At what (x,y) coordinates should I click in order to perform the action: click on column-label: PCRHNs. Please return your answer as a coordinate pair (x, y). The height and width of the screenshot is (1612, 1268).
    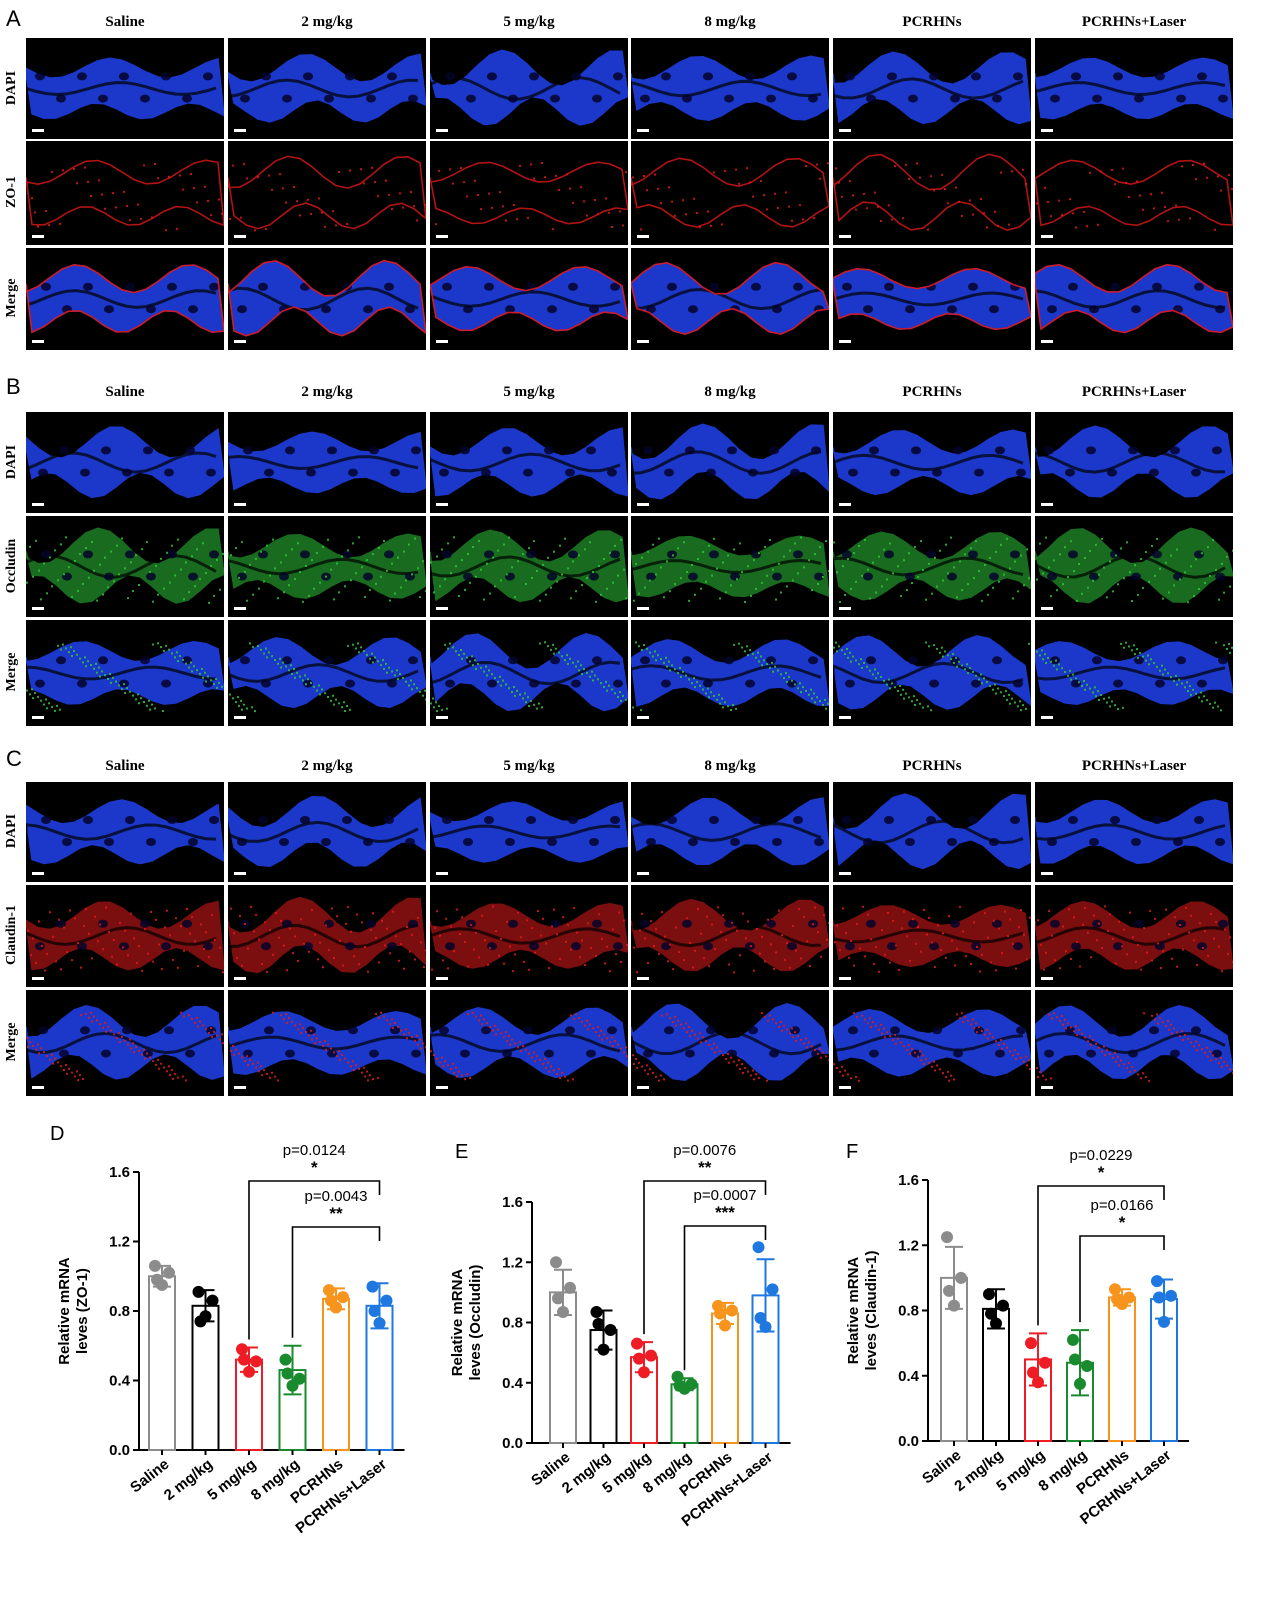
    Looking at the image, I should click on (932, 22).